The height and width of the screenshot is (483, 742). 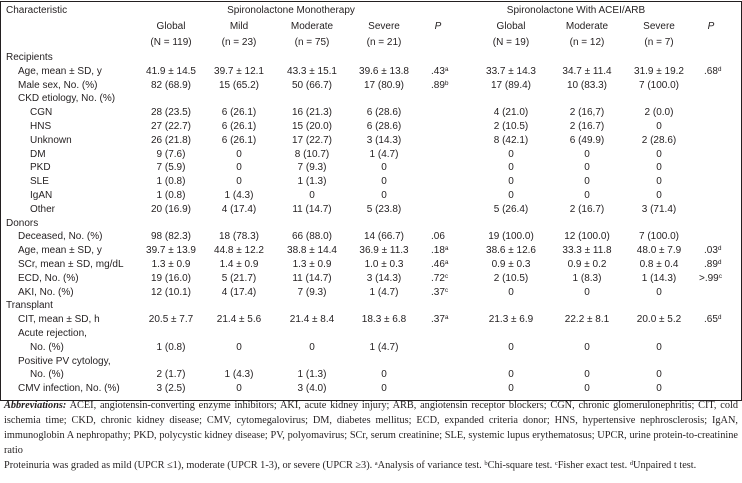 What do you see at coordinates (60, 237) in the screenshot?
I see `row-label: Deceased, No. (%)` at bounding box center [60, 237].